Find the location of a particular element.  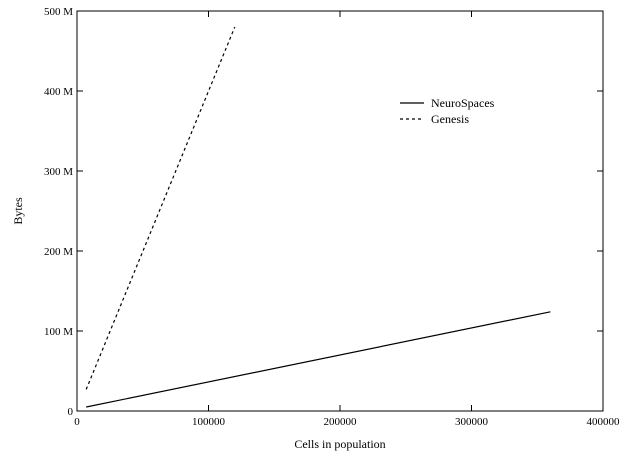

legend: NeuroSpaces Genesis is located at coordinates (447, 111).